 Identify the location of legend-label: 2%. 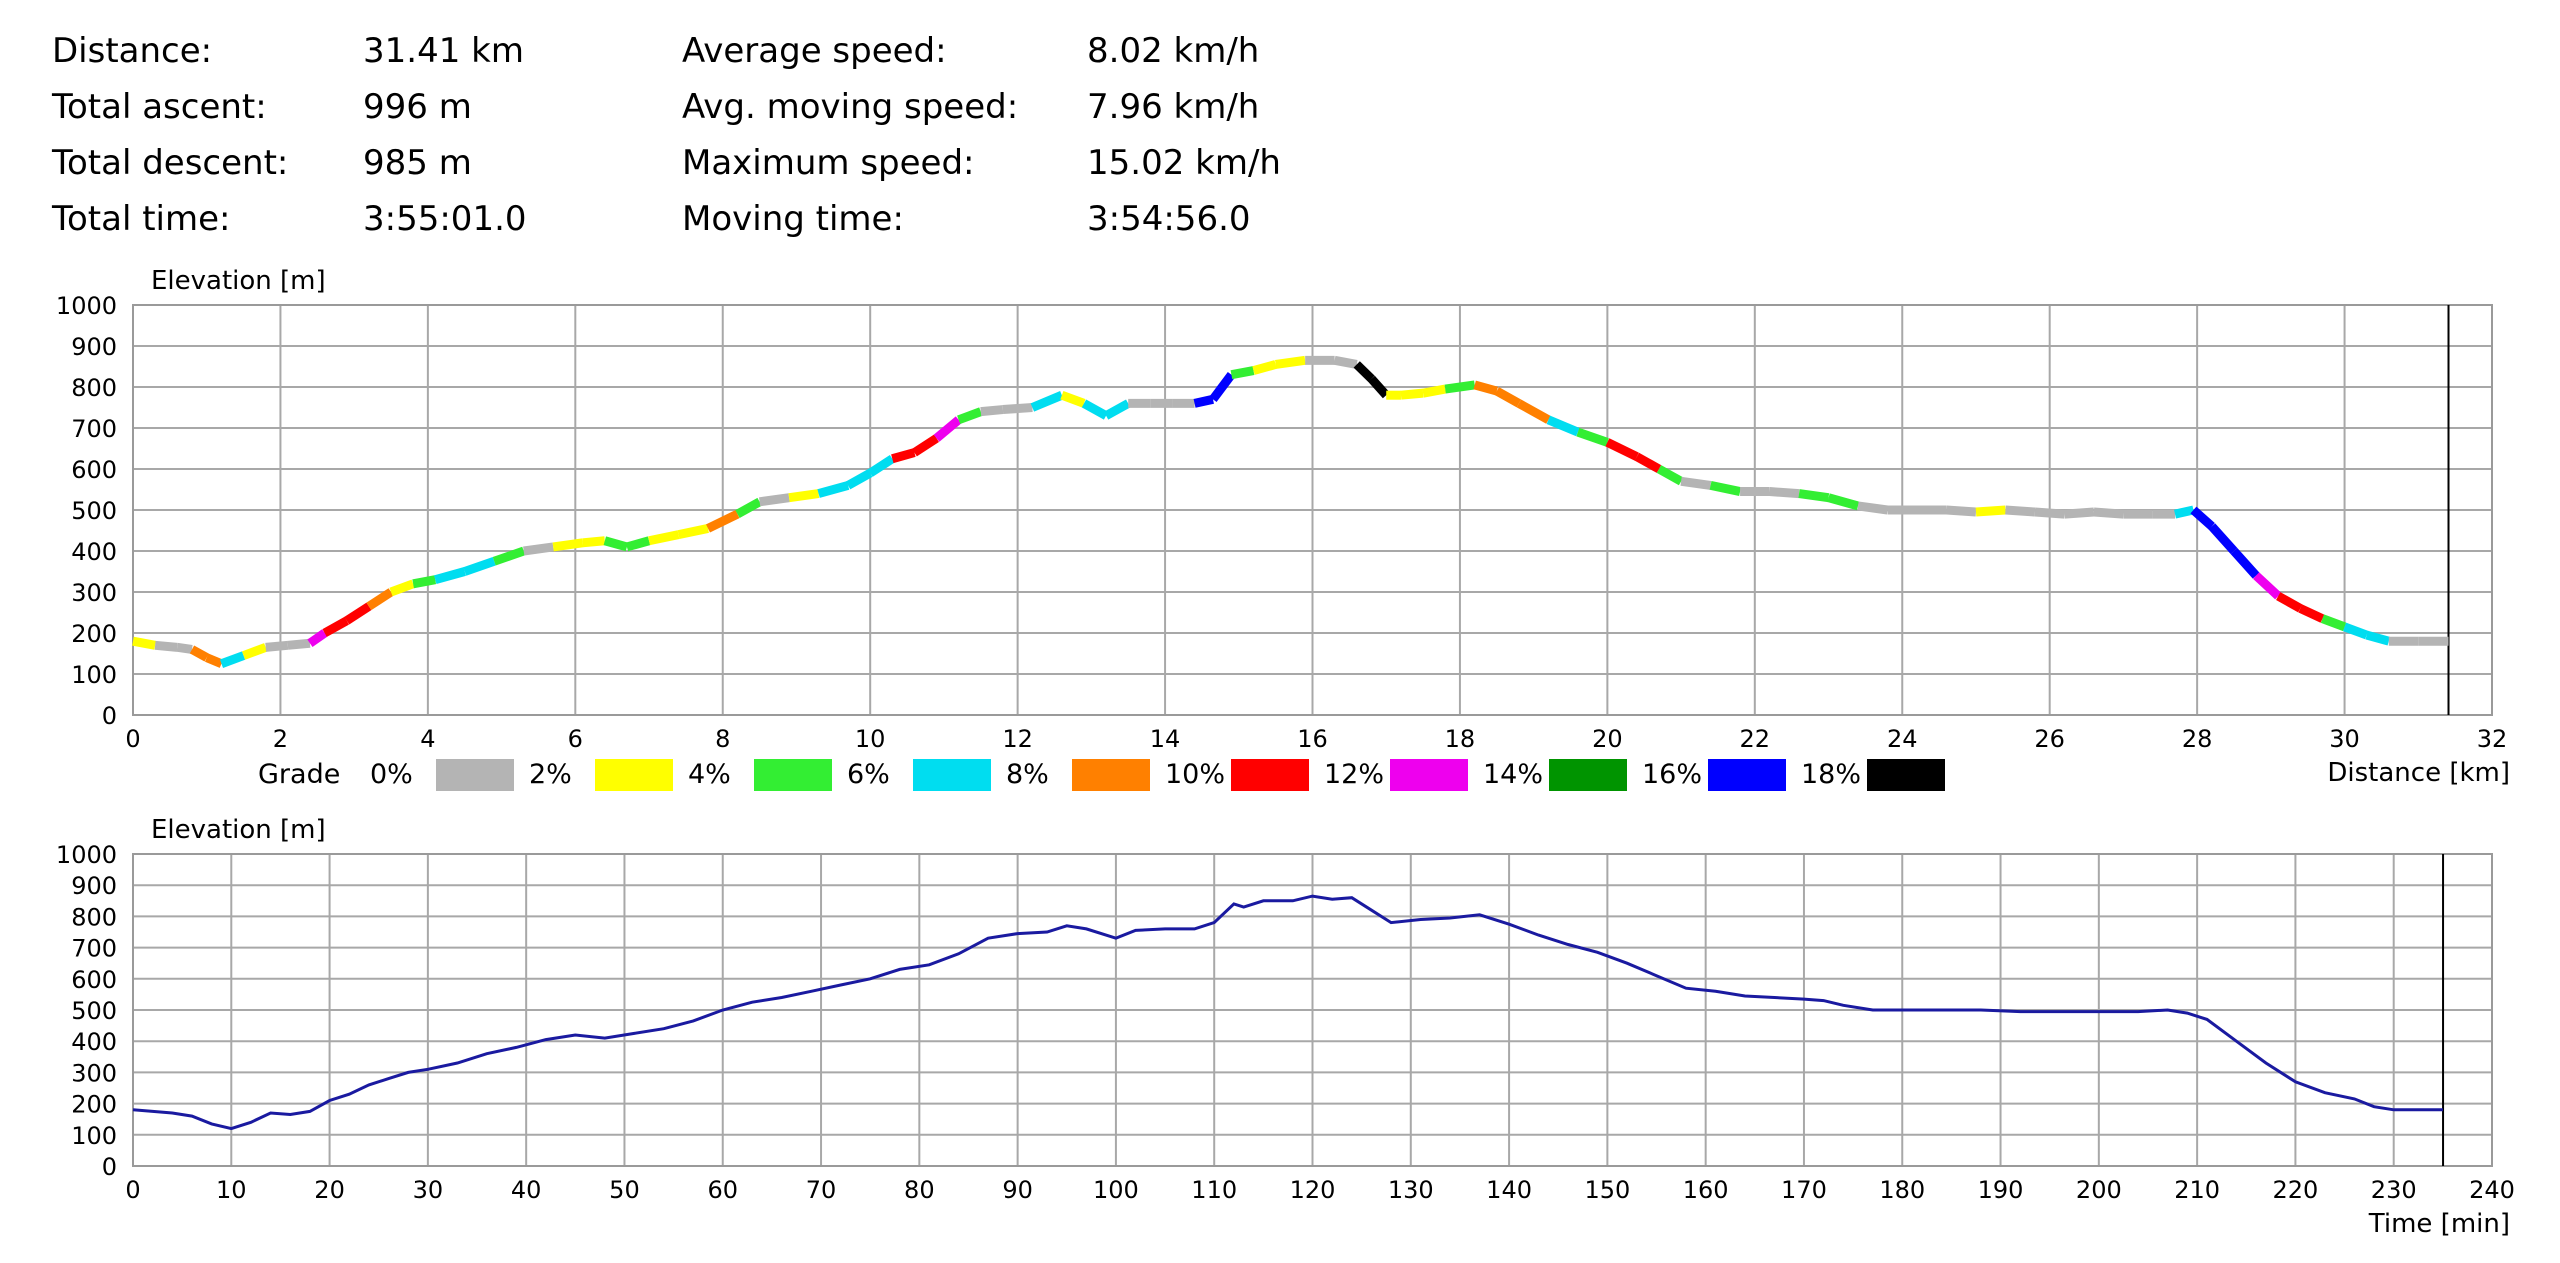
(550, 774).